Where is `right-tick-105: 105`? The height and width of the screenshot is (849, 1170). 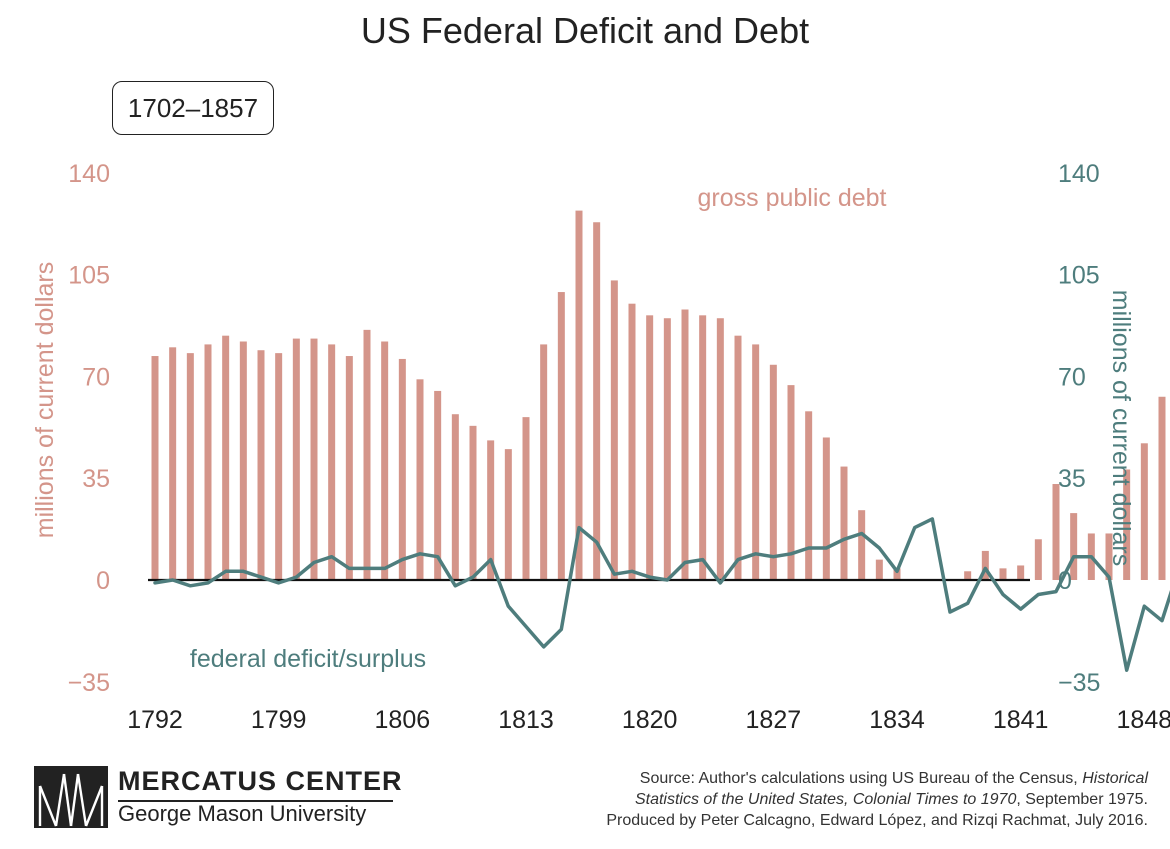
right-tick-105: 105 is located at coordinates (1079, 276).